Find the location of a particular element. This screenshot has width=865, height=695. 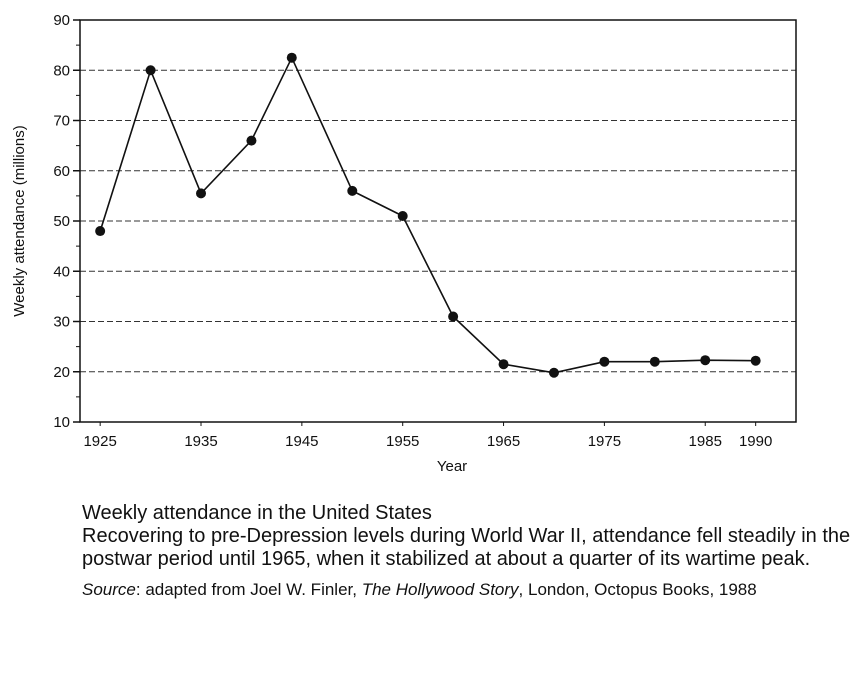

x-tick-label: 1990 is located at coordinates (755, 441).